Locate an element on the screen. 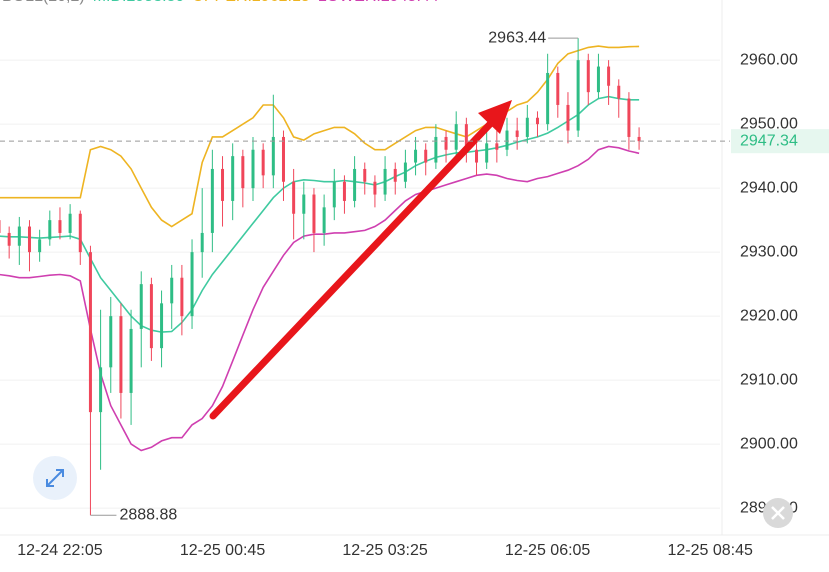 The width and height of the screenshot is (829, 572). x-tick-label: 12-25 08:45 is located at coordinates (710, 550).